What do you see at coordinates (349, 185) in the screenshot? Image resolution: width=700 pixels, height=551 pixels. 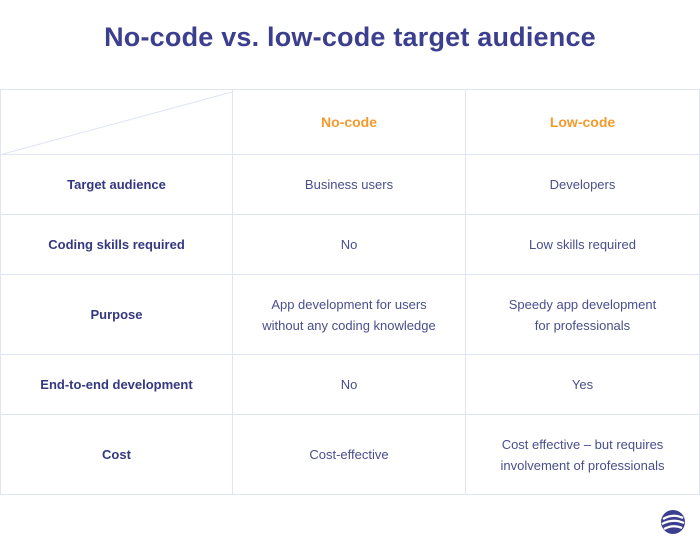 I see `table-cell: Business users` at bounding box center [349, 185].